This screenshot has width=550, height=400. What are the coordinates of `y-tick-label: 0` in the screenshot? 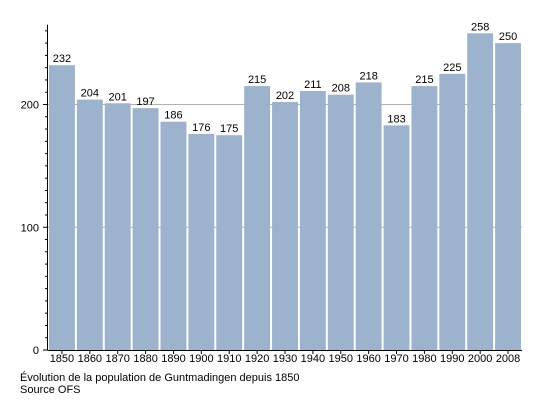 It's located at (36, 351).